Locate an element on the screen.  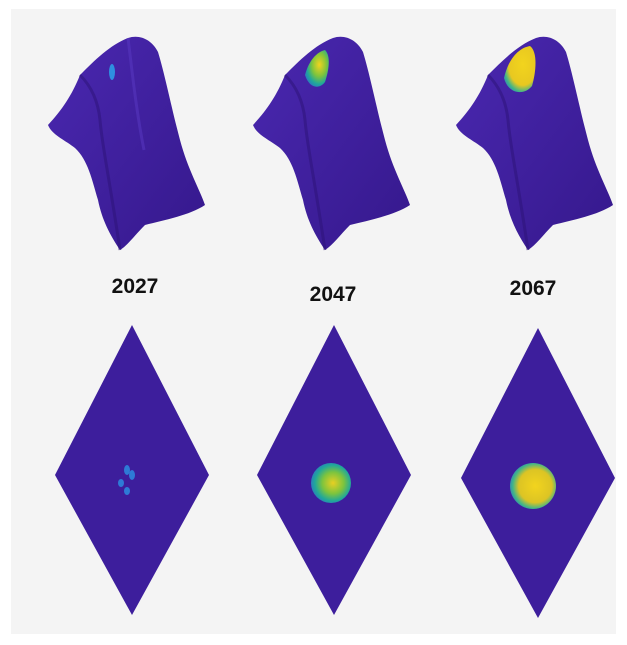
year-label-2047: 2047 is located at coordinates (333, 294).